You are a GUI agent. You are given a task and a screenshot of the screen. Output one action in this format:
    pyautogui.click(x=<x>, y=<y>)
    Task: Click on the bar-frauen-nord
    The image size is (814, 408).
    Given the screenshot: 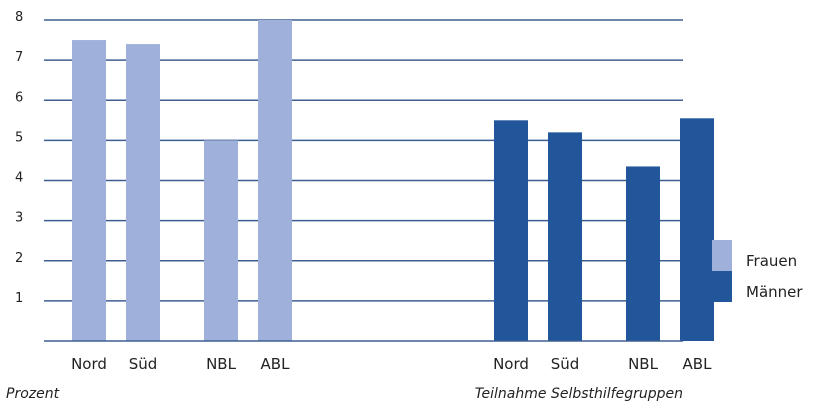 What is the action you would take?
    pyautogui.click(x=89, y=190)
    